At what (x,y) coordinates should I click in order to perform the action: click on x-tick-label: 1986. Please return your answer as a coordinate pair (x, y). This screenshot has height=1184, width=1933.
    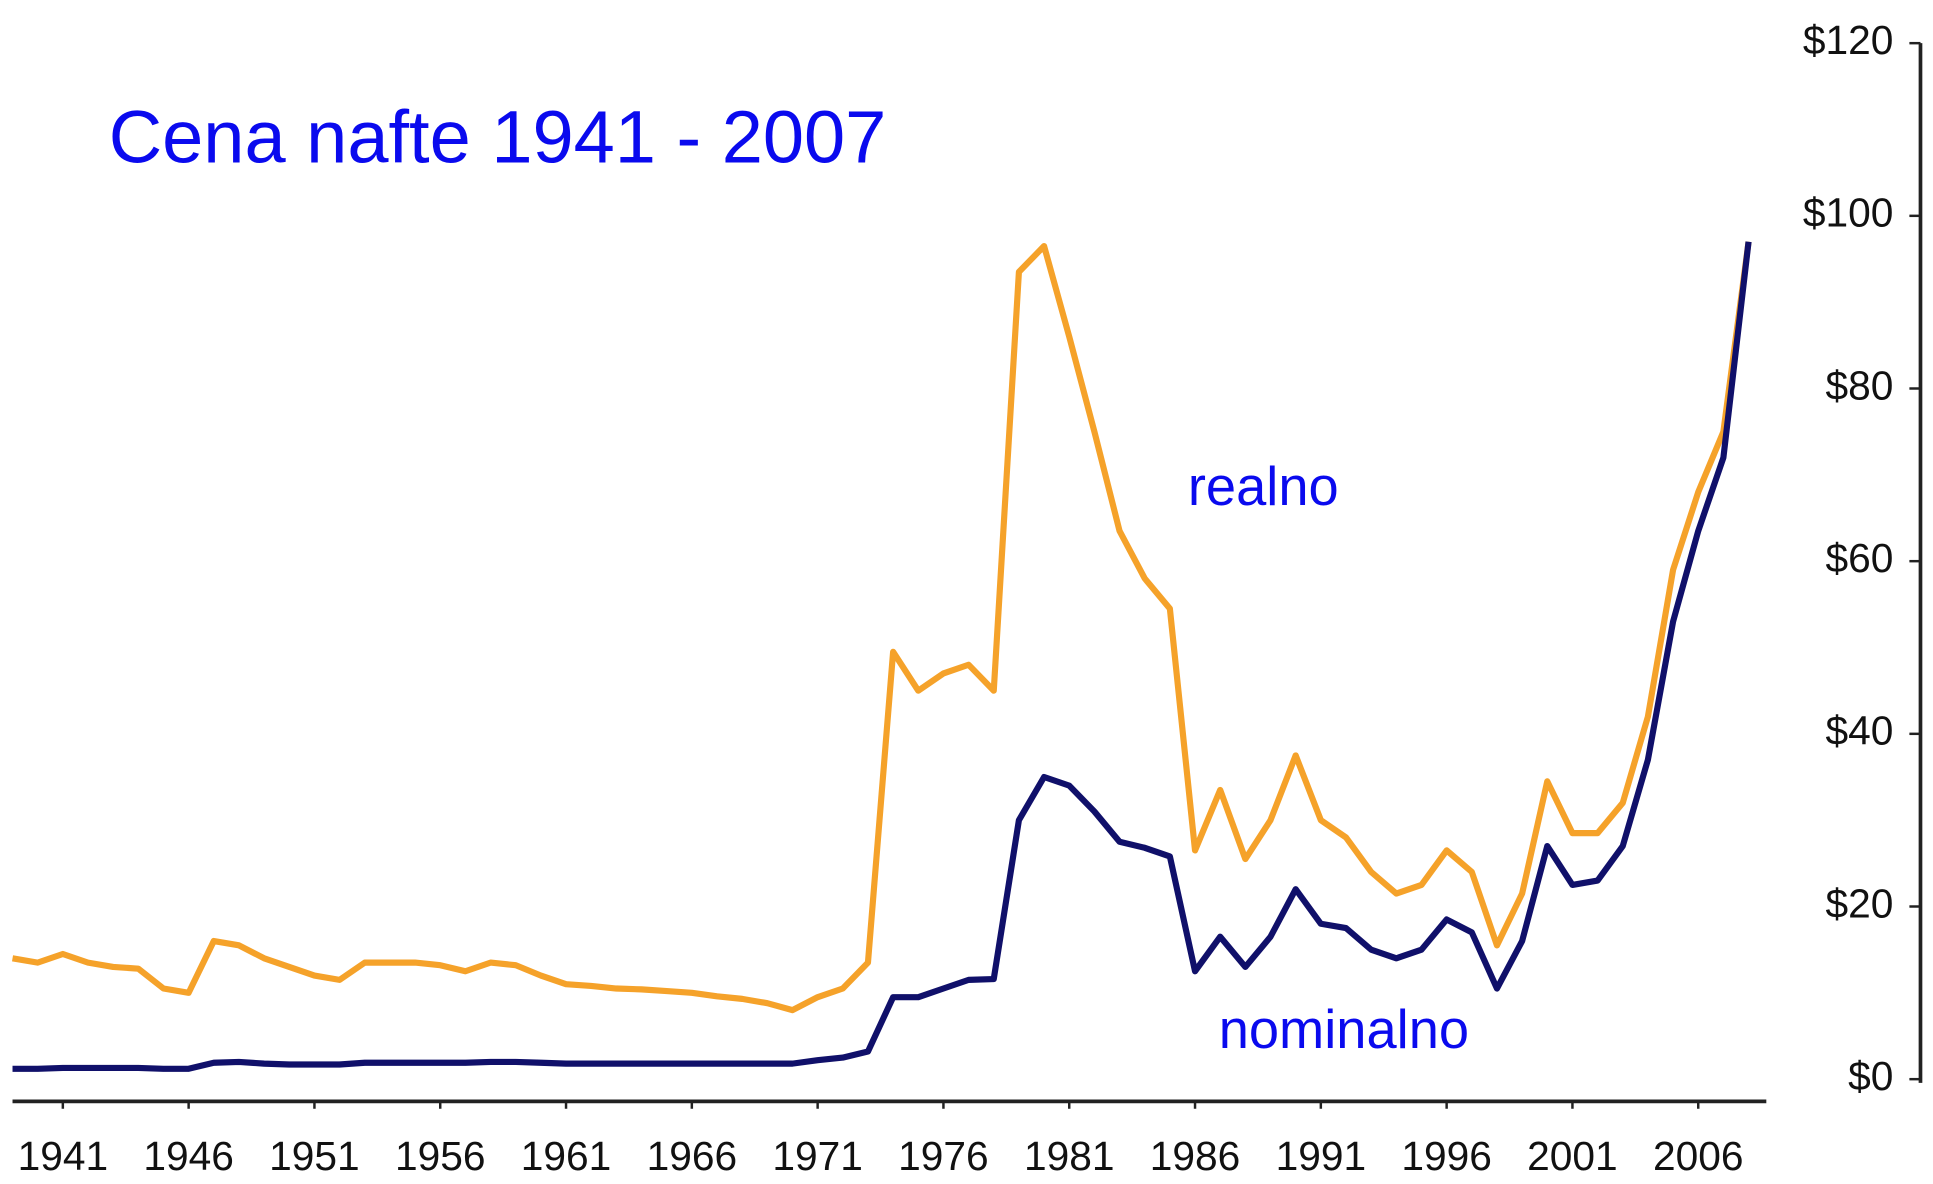
    Looking at the image, I should click on (1195, 1156).